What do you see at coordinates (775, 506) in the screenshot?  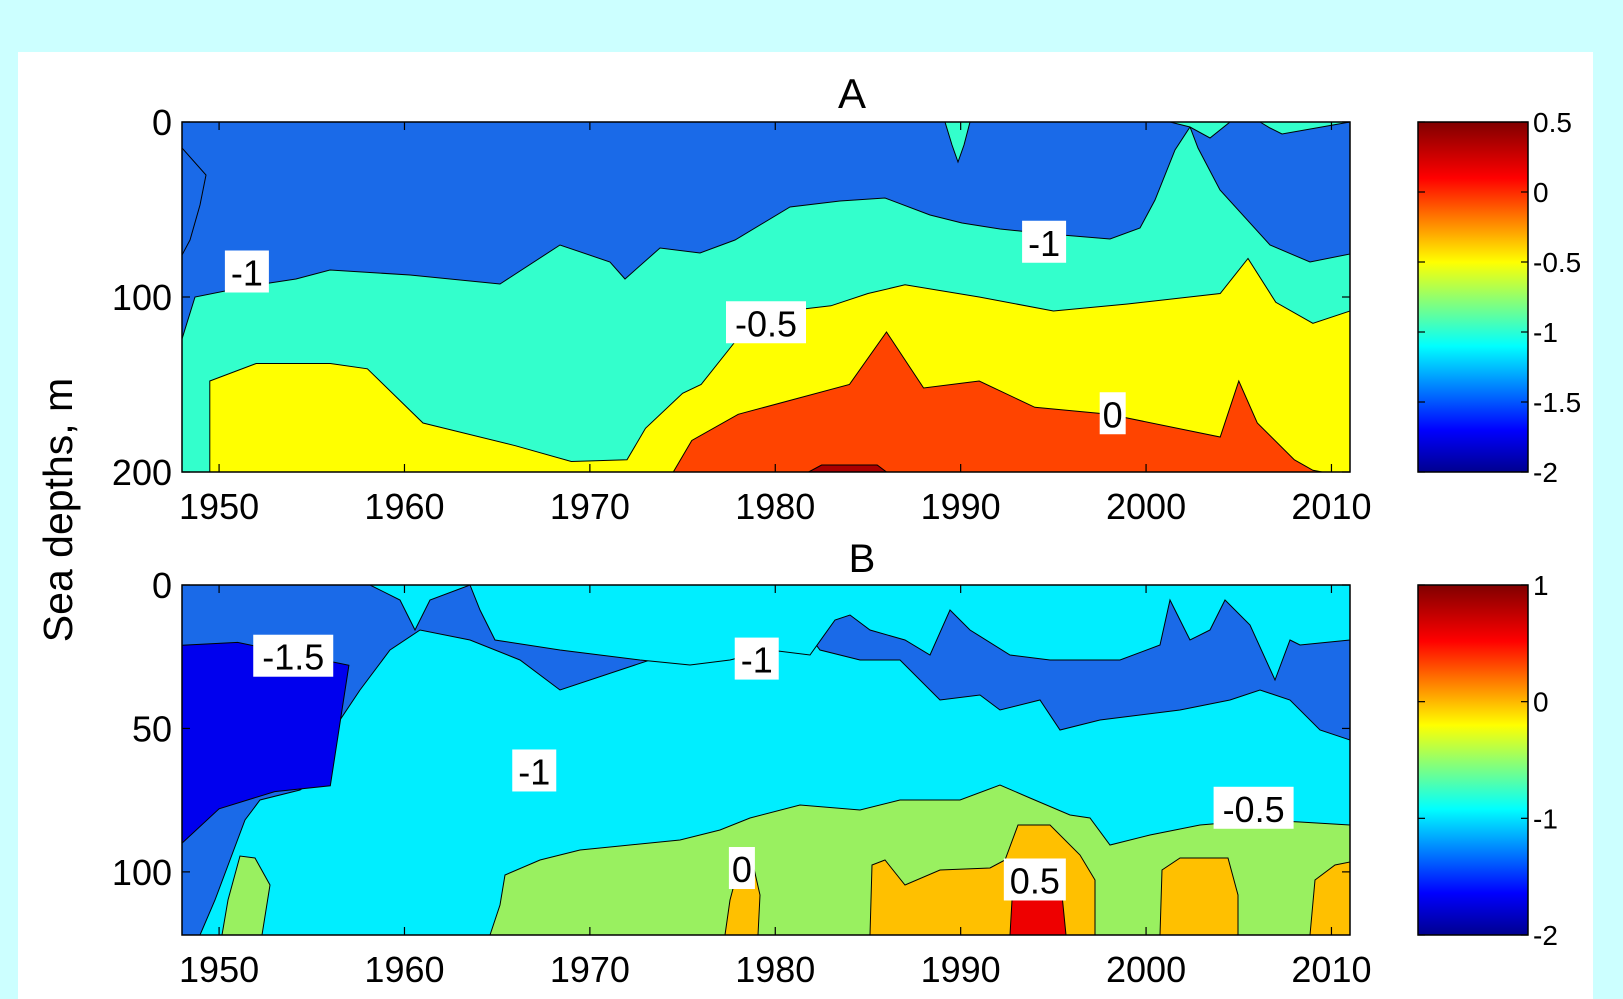 I see `panel-a-x-tick-label: 1980` at bounding box center [775, 506].